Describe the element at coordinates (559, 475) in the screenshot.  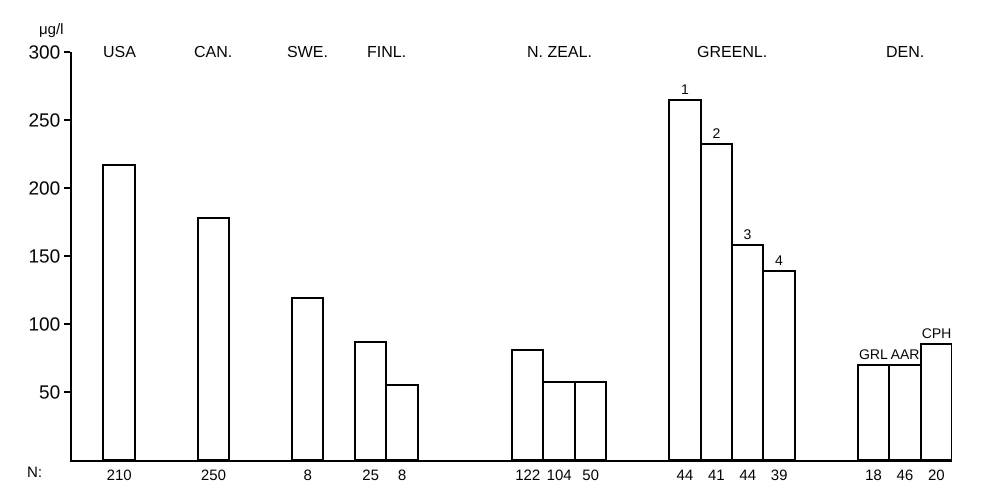
I see `x-tick-label: 104` at that location.